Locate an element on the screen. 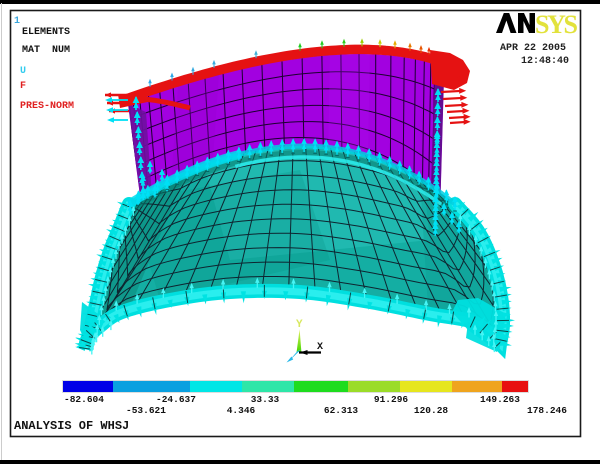 The width and height of the screenshot is (600, 465). svg-text: -53.621 is located at coordinates (146, 410).